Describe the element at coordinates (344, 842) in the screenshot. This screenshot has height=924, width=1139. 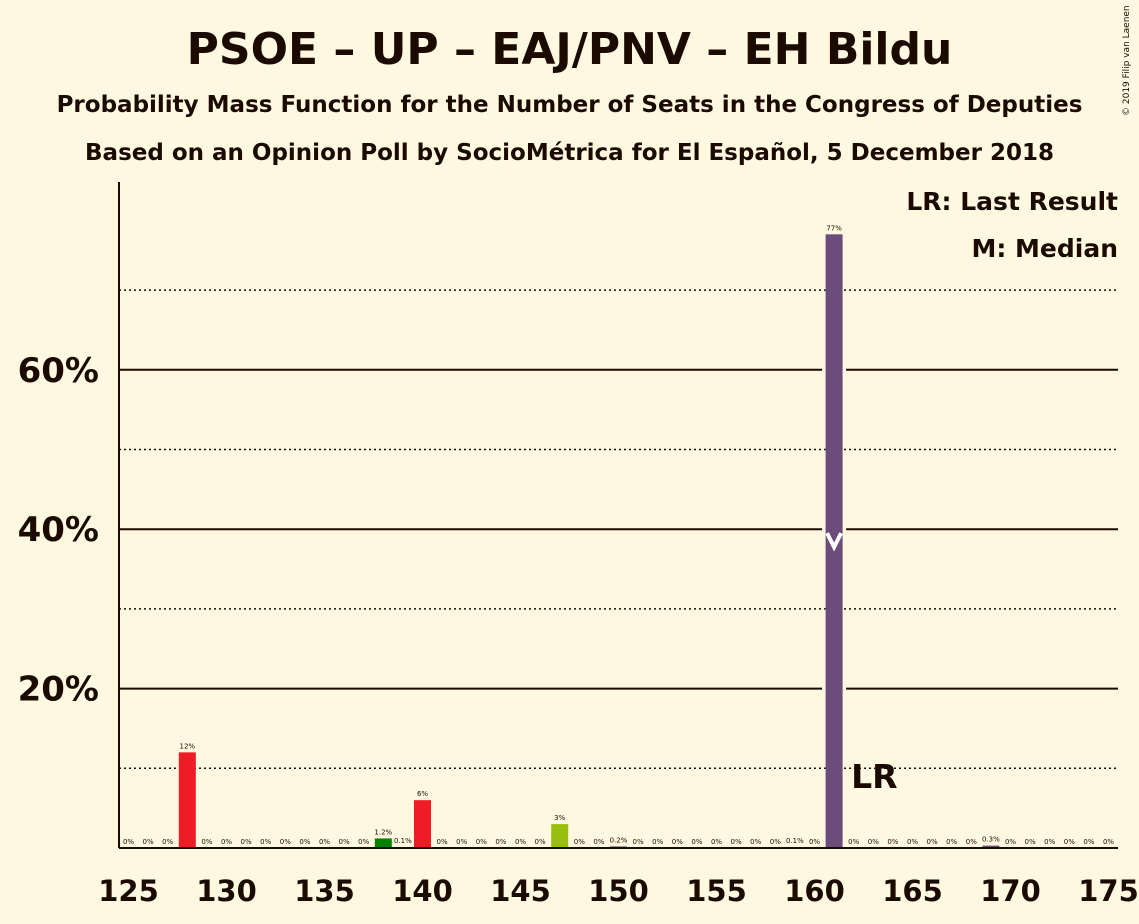
I see `data-label-seat-136: 0%` at that location.